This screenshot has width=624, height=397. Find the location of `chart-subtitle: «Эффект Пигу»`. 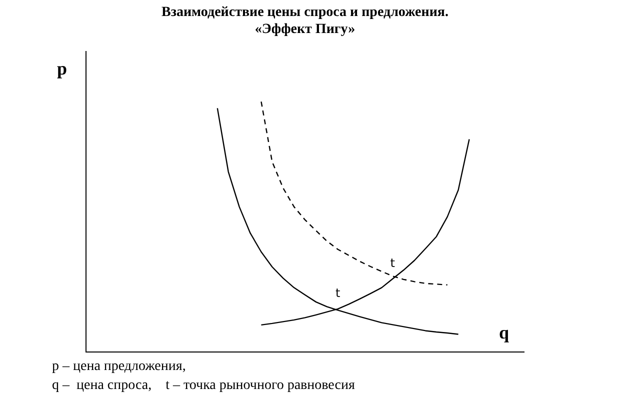

chart-subtitle: «Эффект Пигу» is located at coordinates (305, 29).